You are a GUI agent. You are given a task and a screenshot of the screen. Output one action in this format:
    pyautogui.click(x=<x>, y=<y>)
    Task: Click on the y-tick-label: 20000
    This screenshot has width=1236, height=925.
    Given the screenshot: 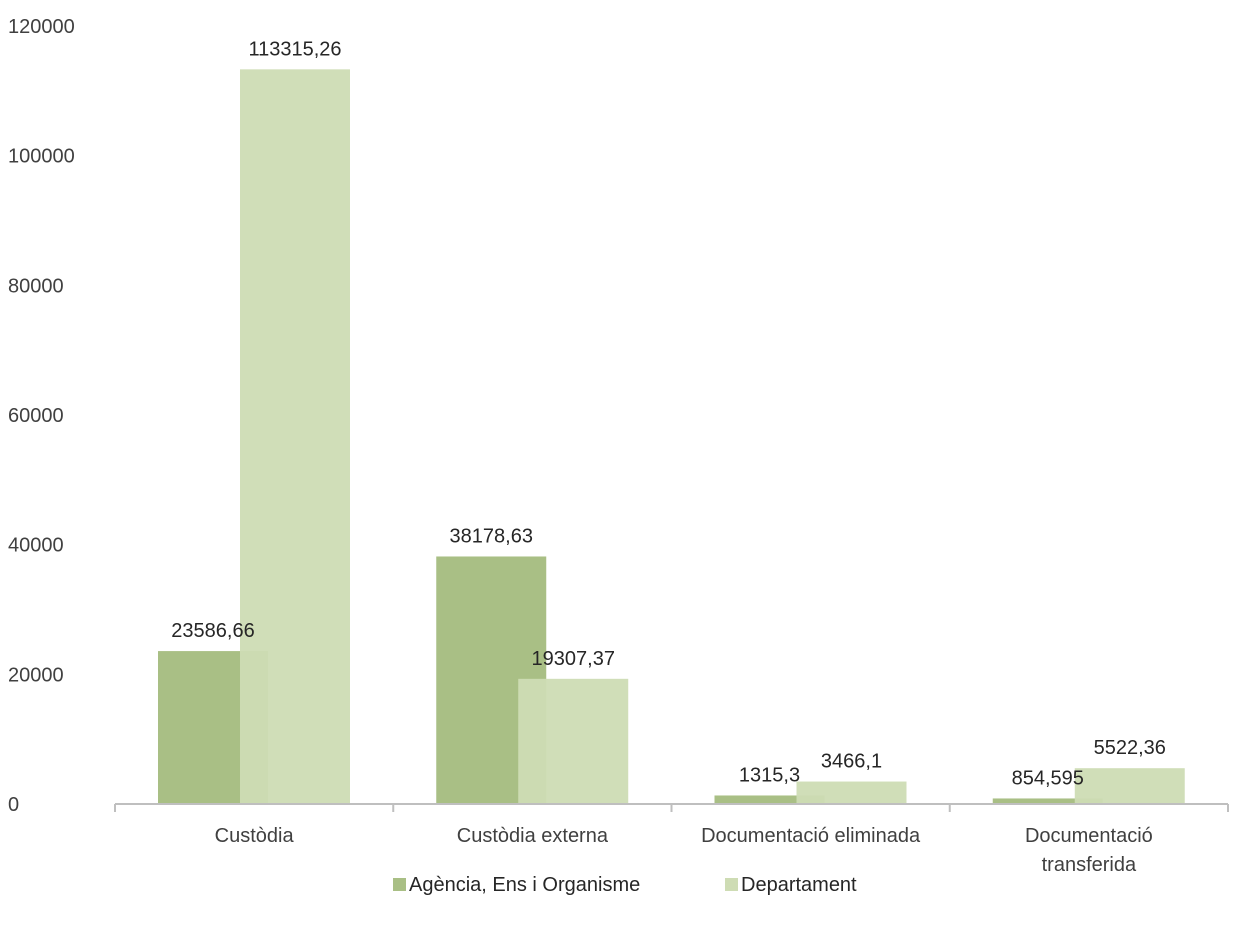 What is the action you would take?
    pyautogui.click(x=36, y=675)
    